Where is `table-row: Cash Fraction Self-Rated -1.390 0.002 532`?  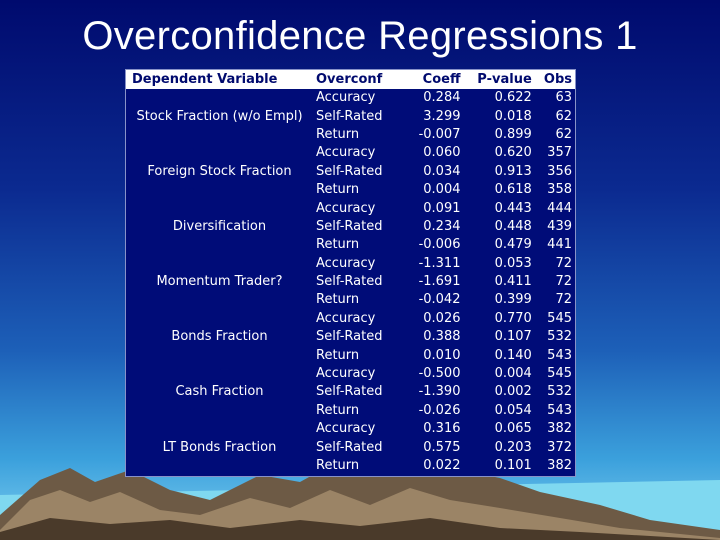 table-row: Cash Fraction Self-Rated -1.390 0.002 532 is located at coordinates (350, 392).